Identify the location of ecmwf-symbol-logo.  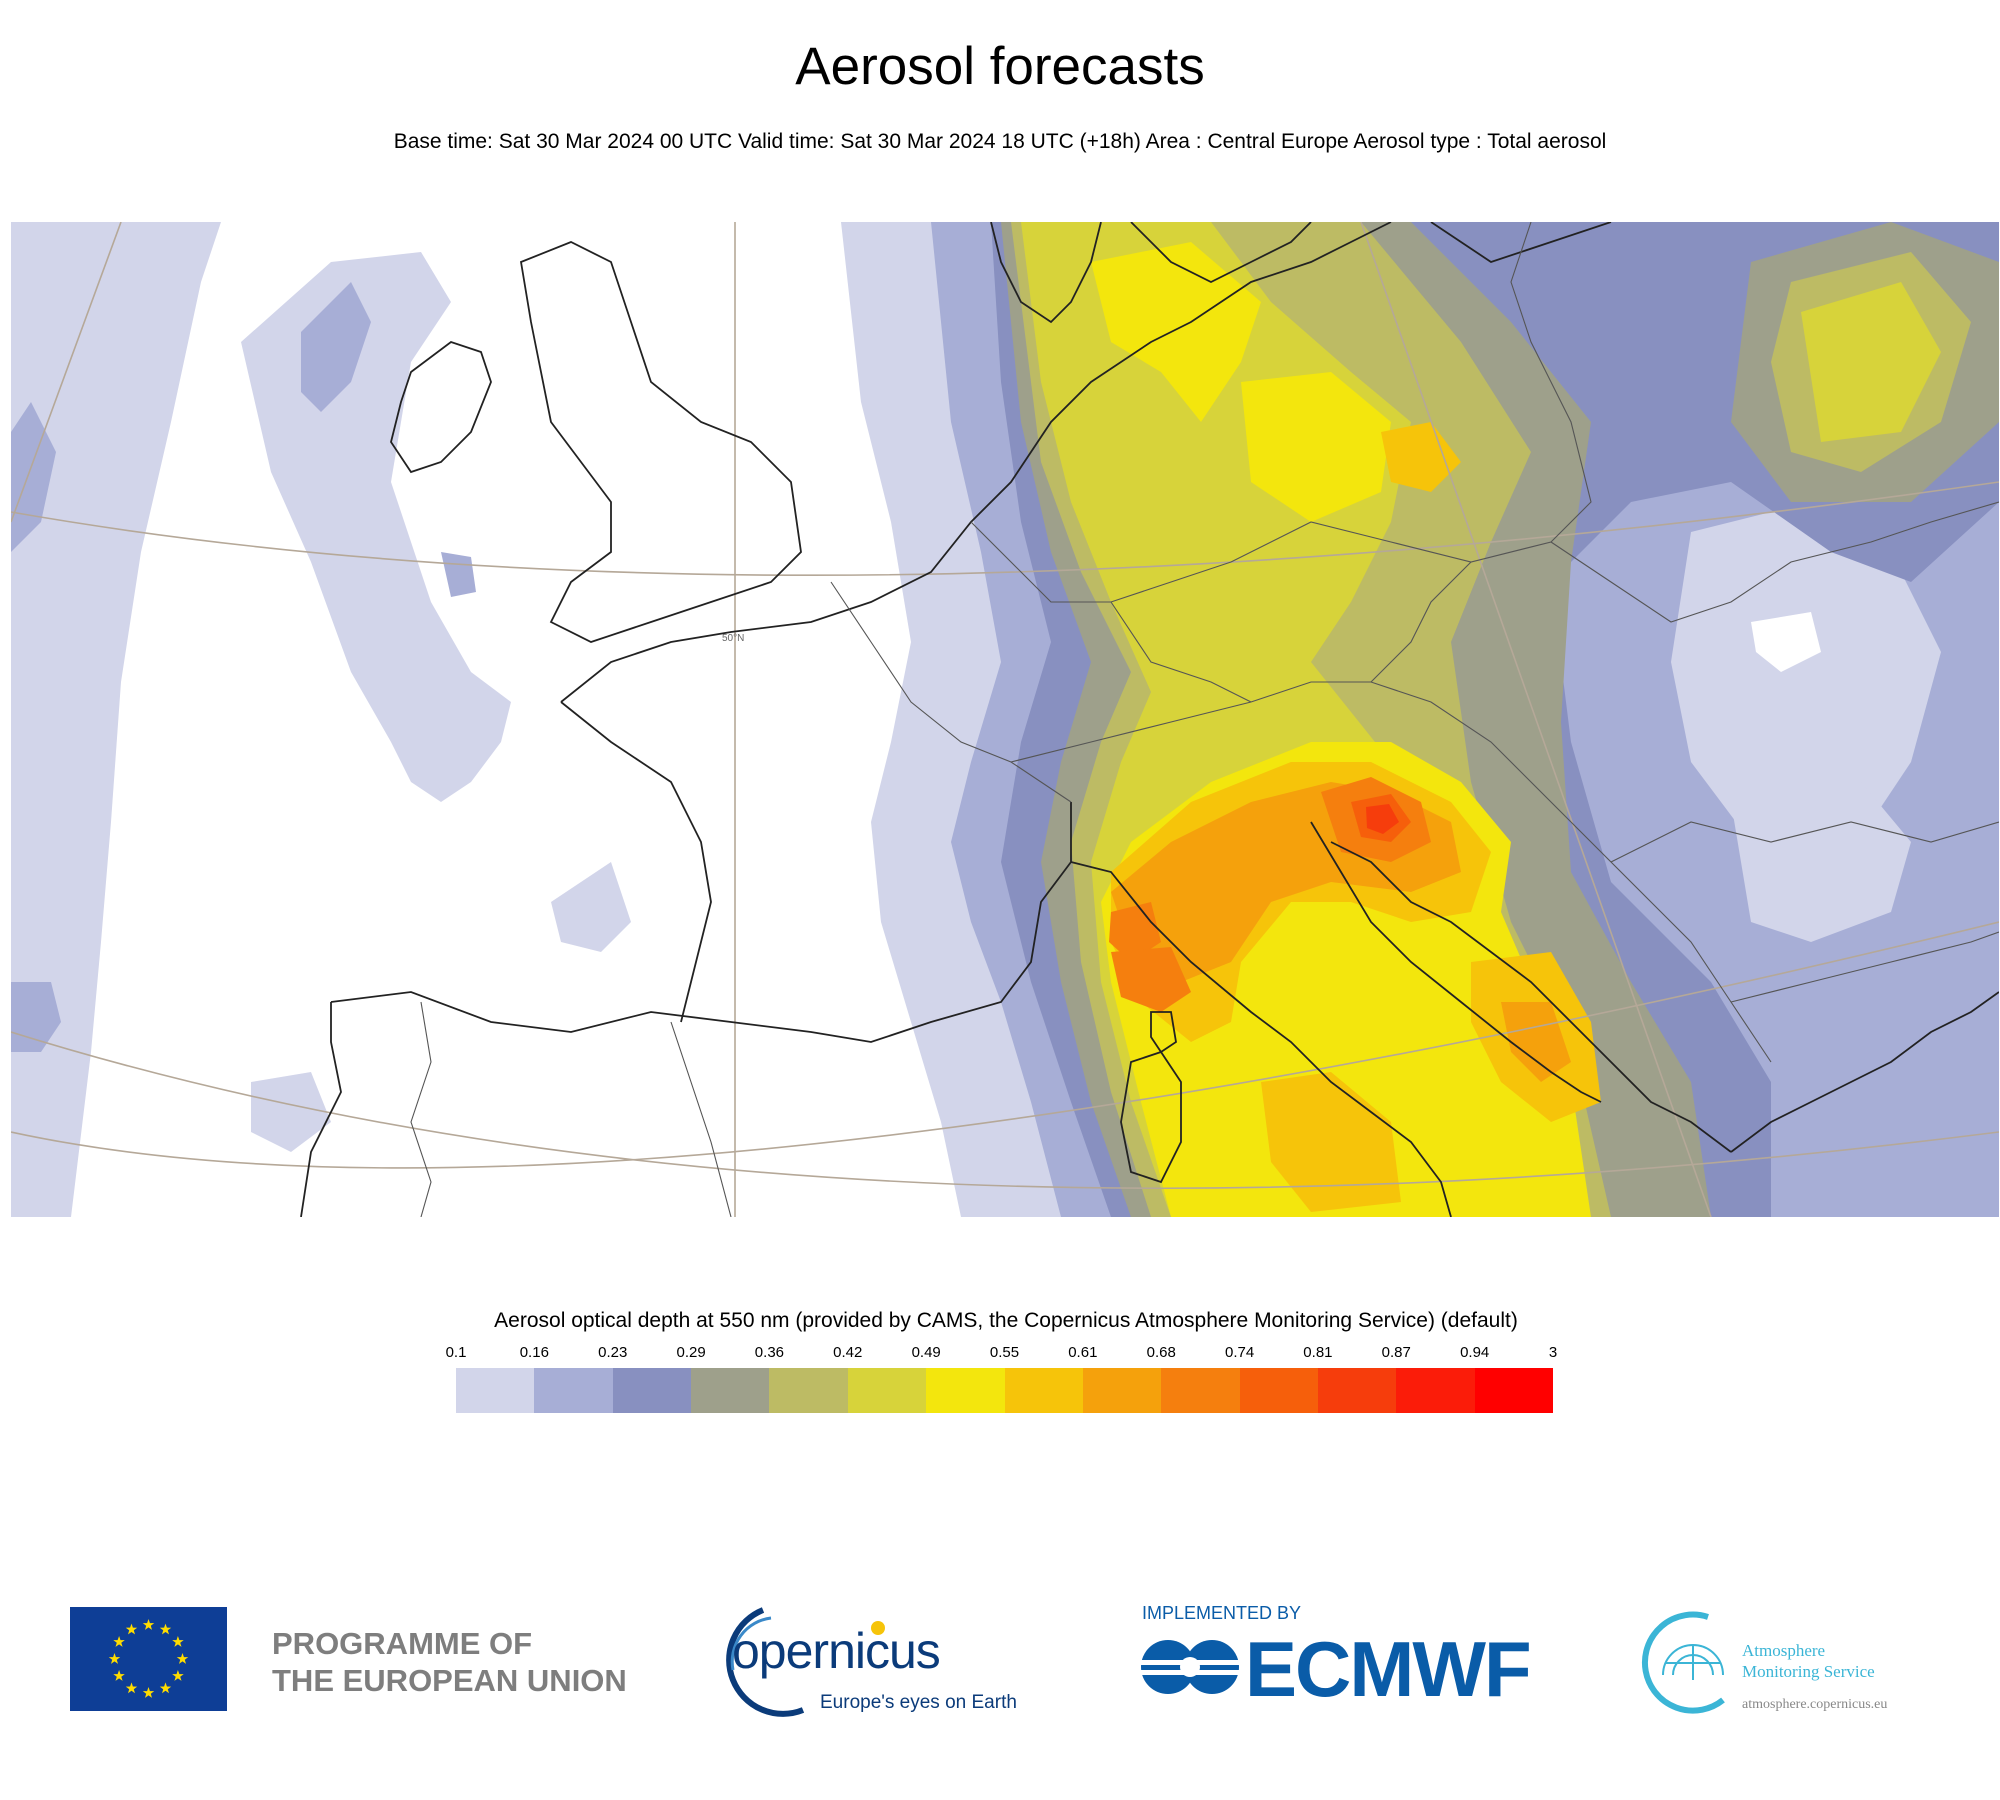
(1190, 1667).